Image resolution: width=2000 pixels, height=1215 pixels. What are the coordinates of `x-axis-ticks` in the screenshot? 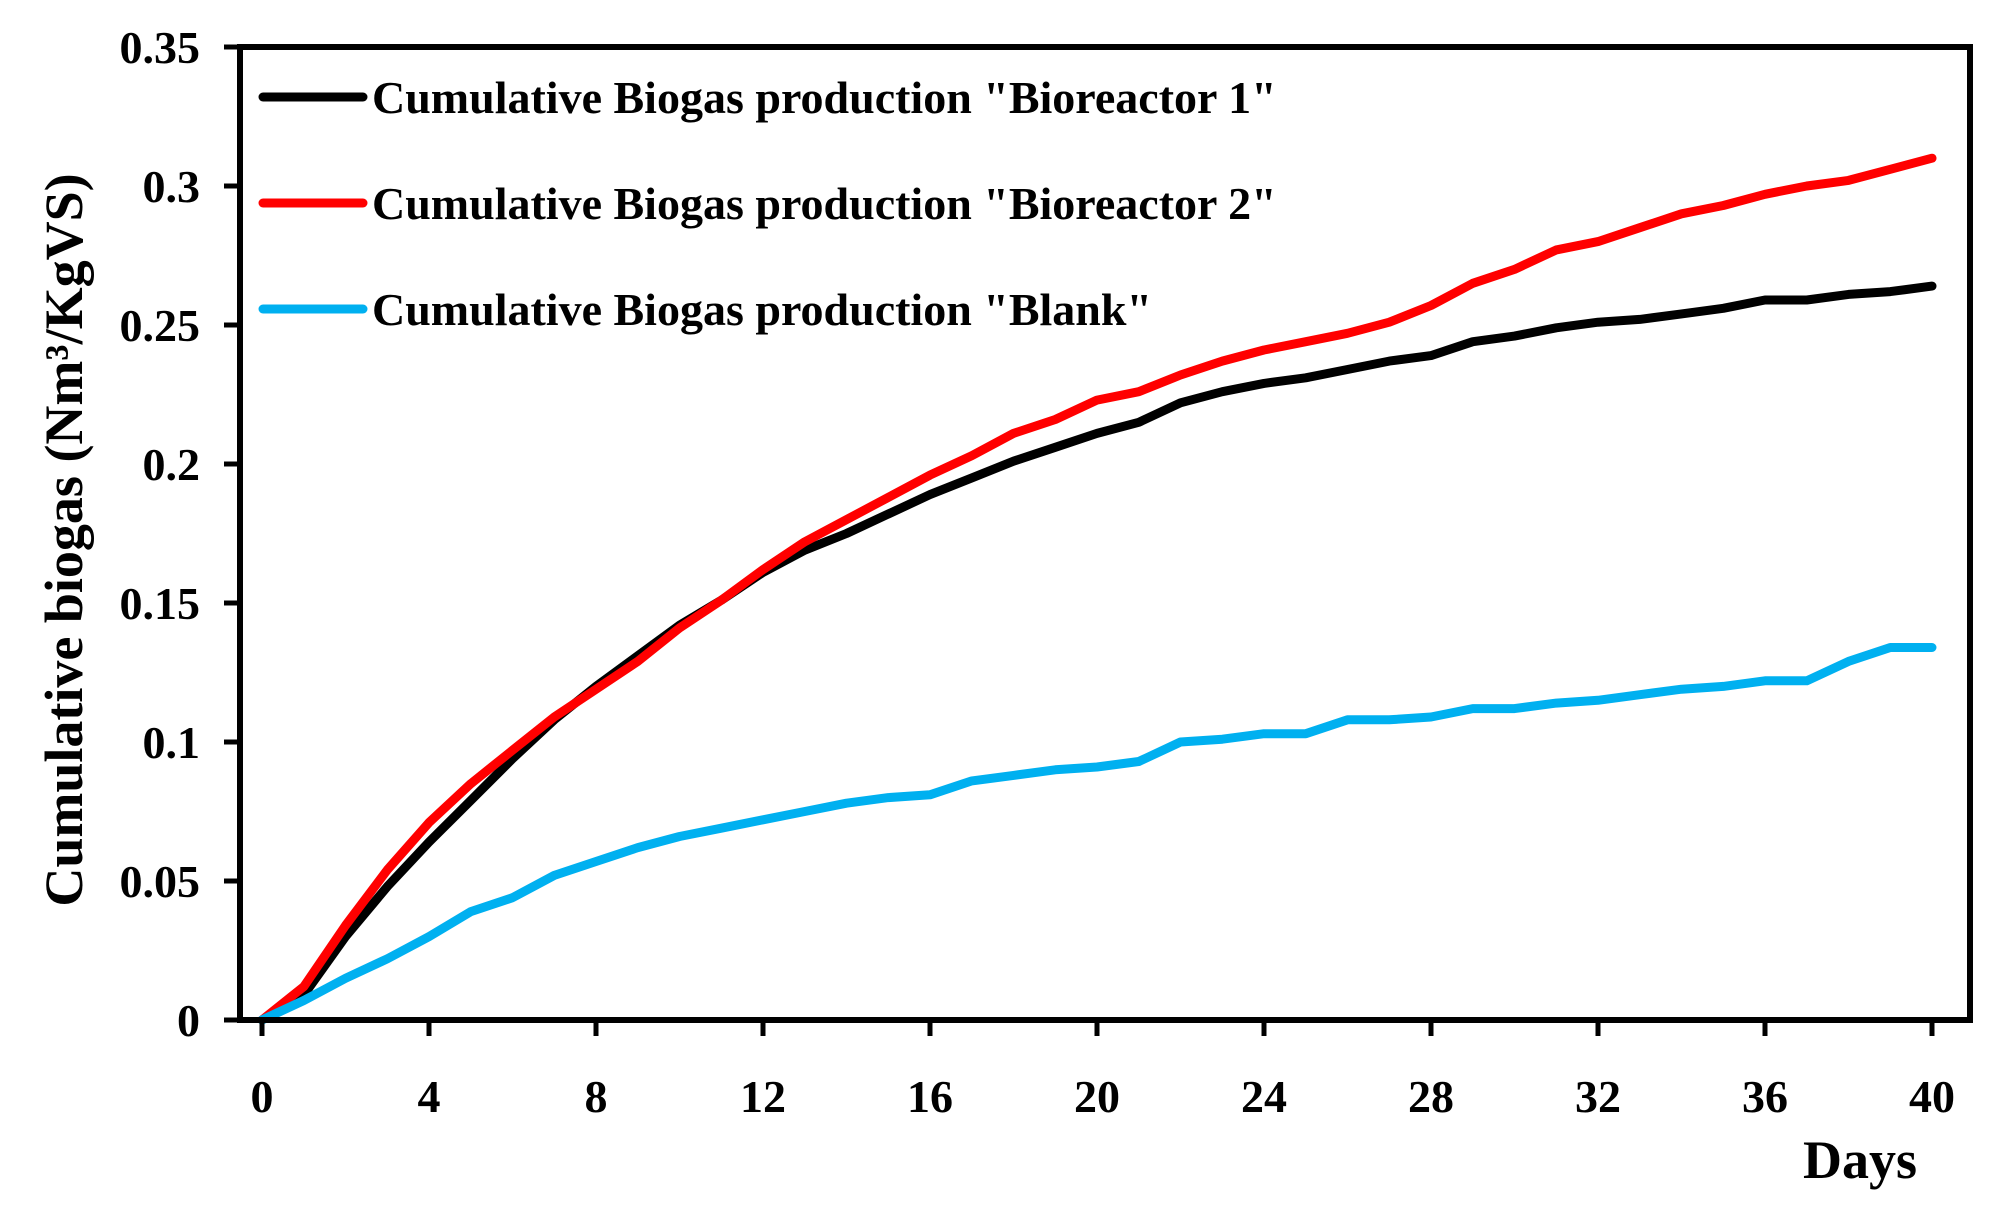 It's located at (1097, 1028).